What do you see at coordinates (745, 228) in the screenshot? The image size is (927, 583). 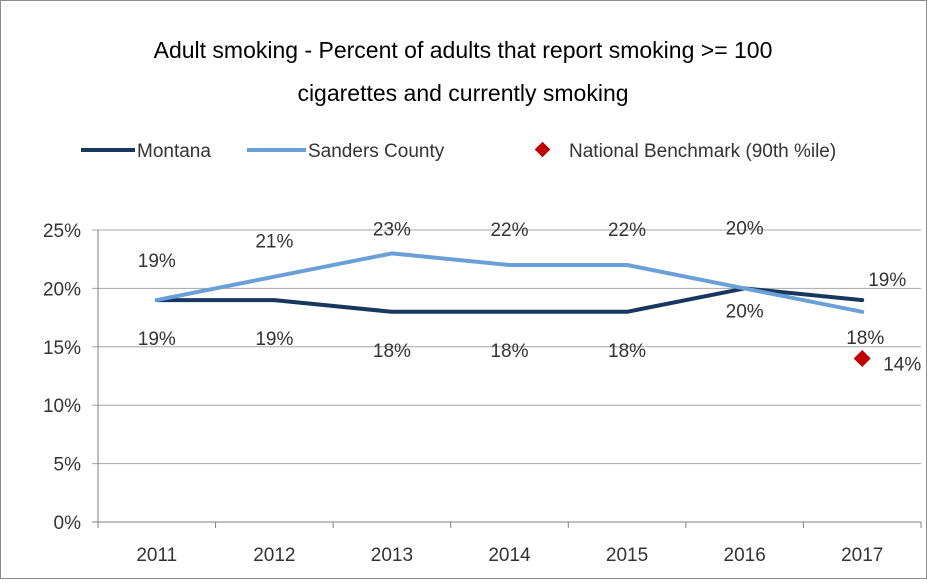 I see `data-label-sanders-county: 20%` at bounding box center [745, 228].